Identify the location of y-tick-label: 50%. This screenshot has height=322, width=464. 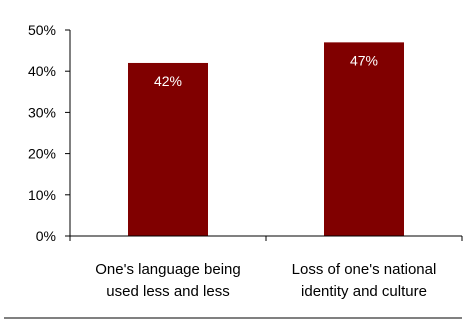
(42, 30).